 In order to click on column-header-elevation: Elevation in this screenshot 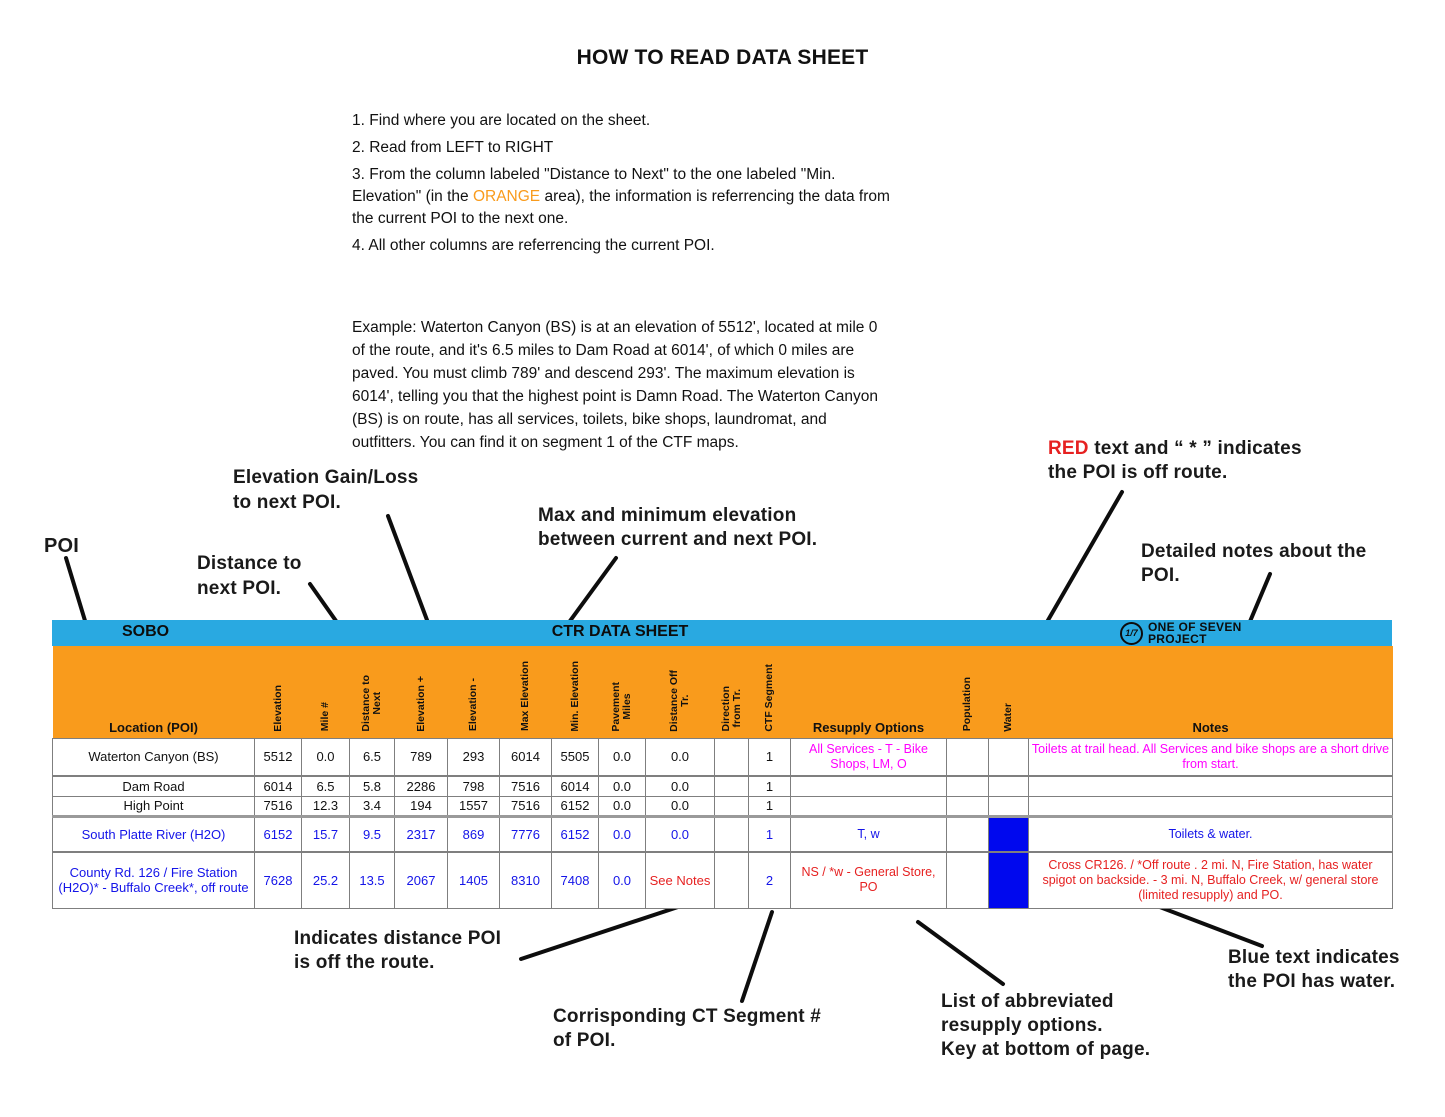, I will do `click(278, 692)`.